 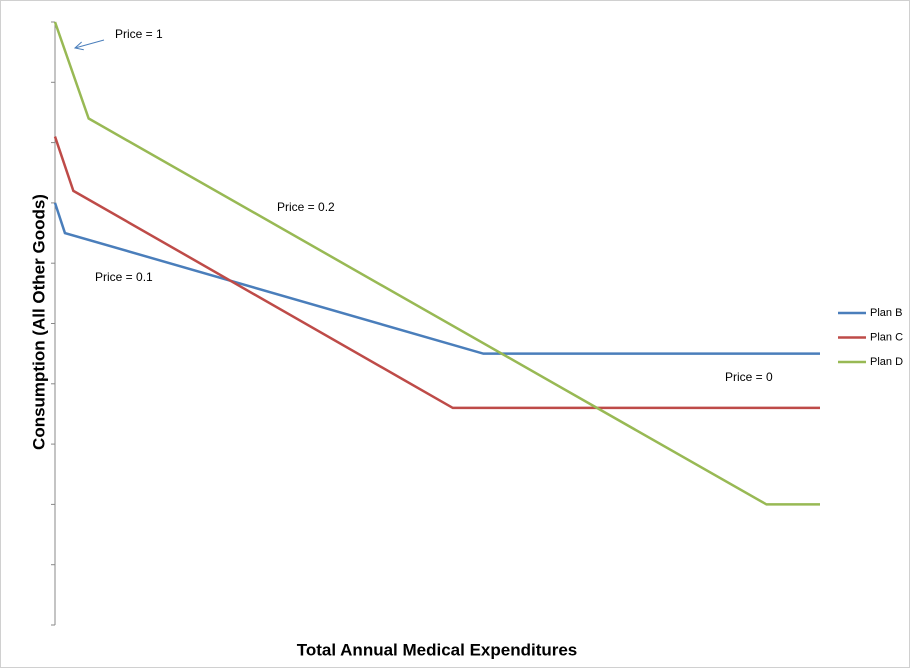 I want to click on annotation: Price = 0.2, so click(x=306, y=207).